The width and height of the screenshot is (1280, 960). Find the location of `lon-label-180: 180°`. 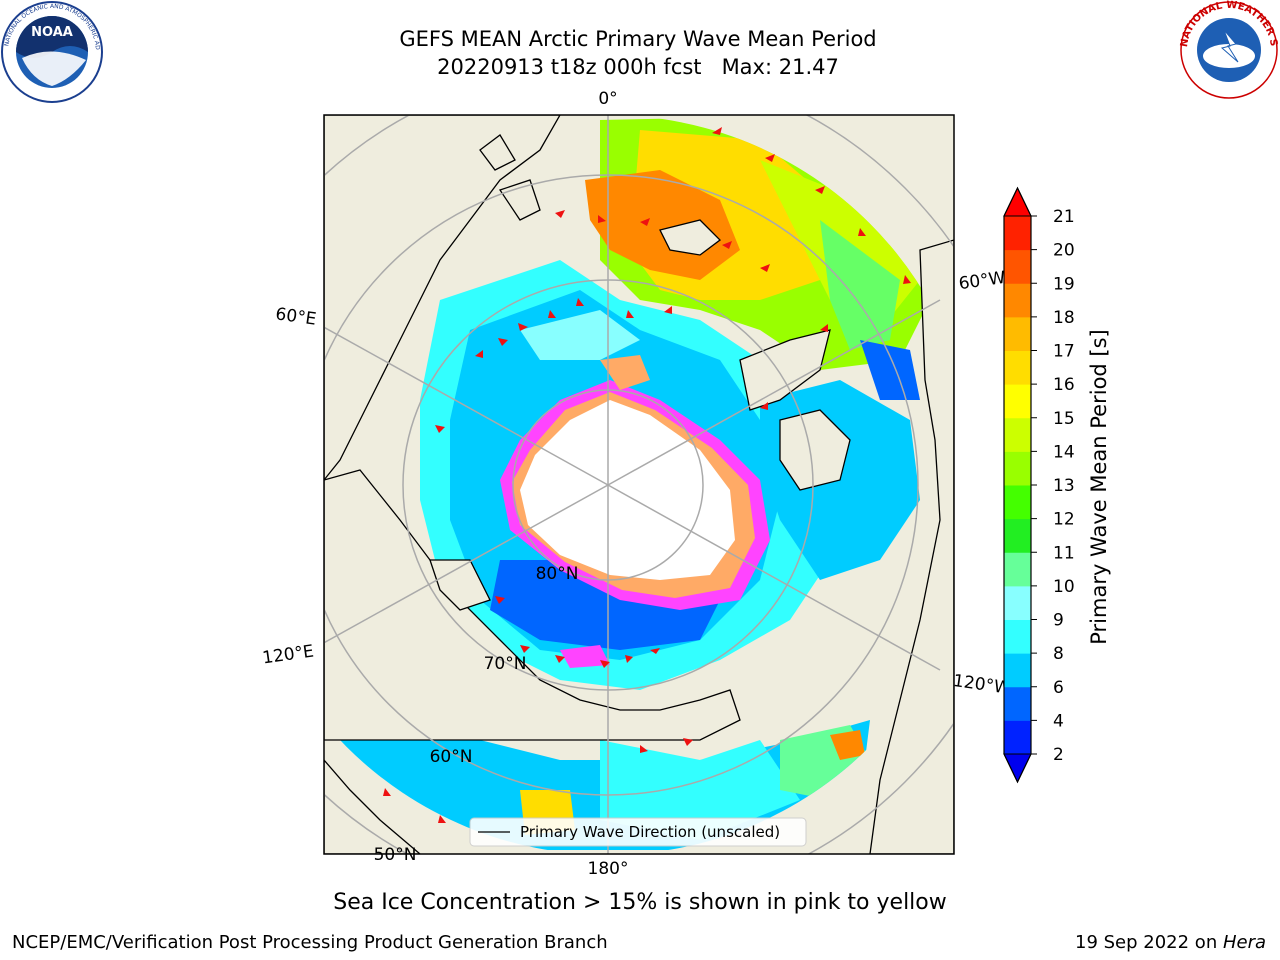

lon-label-180: 180° is located at coordinates (608, 869).